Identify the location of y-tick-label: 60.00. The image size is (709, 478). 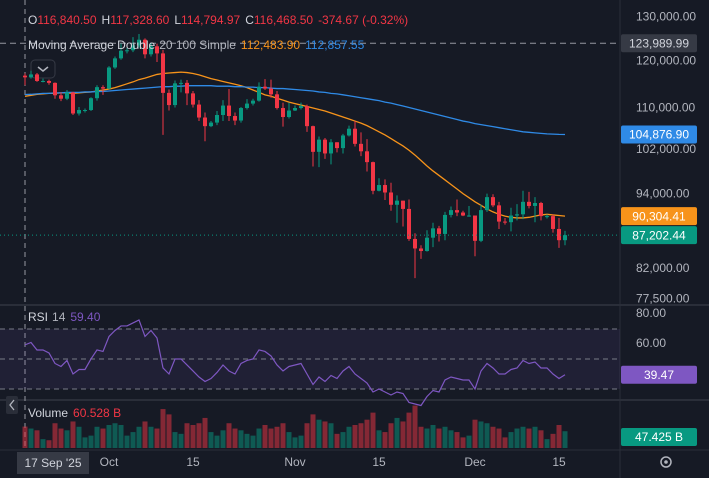
(651, 343).